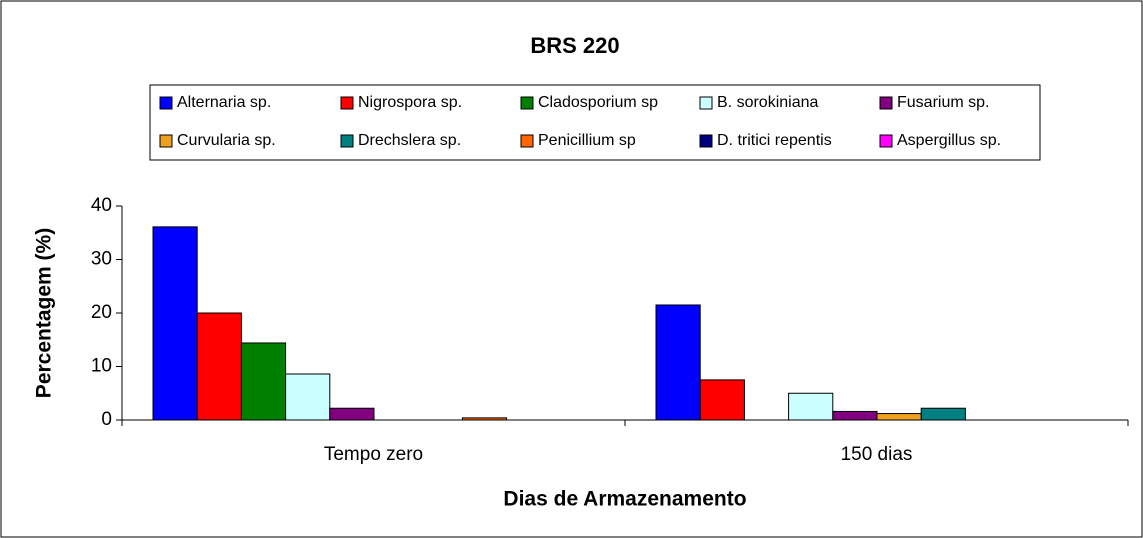  I want to click on chart-title: BRS 220, so click(574, 45).